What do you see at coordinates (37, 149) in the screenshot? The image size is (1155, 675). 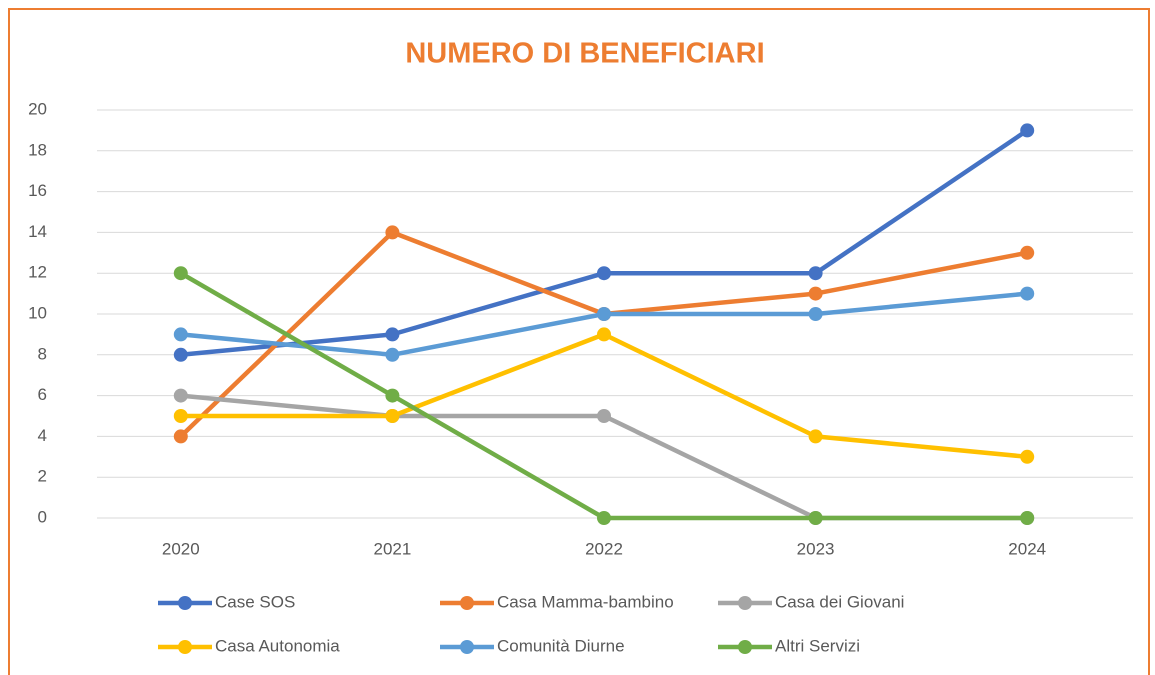 I see `y-tick-label: 18` at bounding box center [37, 149].